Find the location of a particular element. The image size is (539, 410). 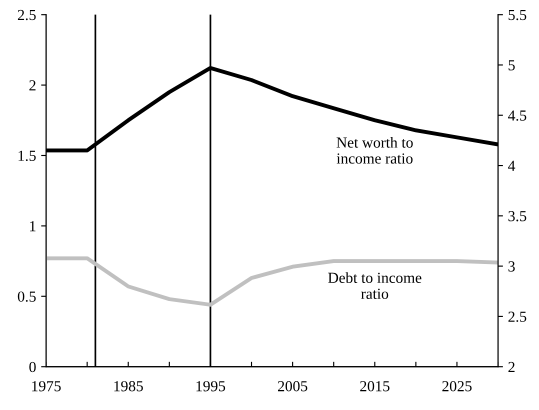

x-tick-label: 2015 is located at coordinates (375, 386).